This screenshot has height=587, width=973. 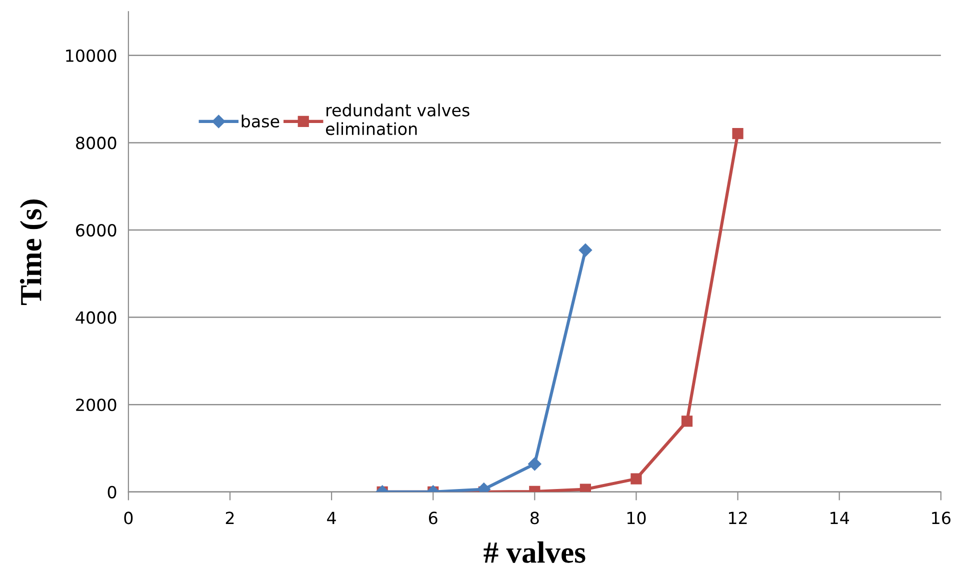 What do you see at coordinates (331, 518) in the screenshot?
I see `x-tick-label: 4` at bounding box center [331, 518].